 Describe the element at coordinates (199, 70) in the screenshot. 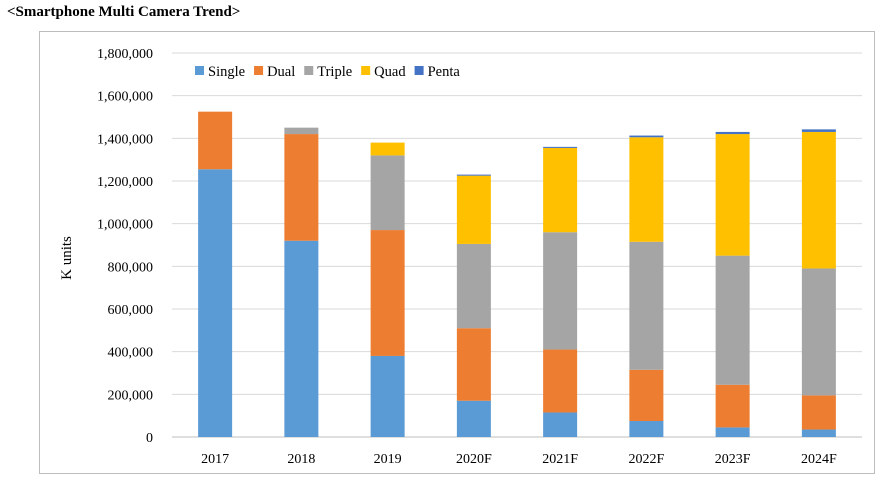

I see `legend-swatch-single` at that location.